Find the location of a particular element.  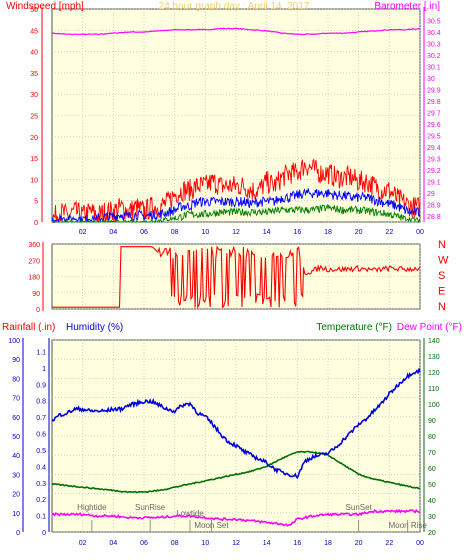

dewpoint-axis-title: Dew Point (°F) is located at coordinates (429, 327).